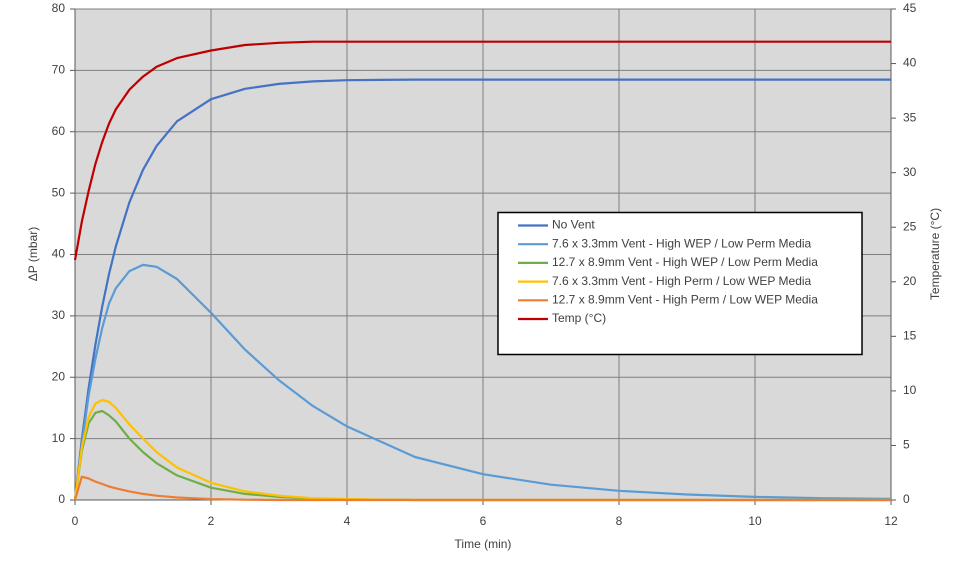 The width and height of the screenshot is (958, 564). What do you see at coordinates (573, 225) in the screenshot?
I see `legend-label: No Vent` at bounding box center [573, 225].